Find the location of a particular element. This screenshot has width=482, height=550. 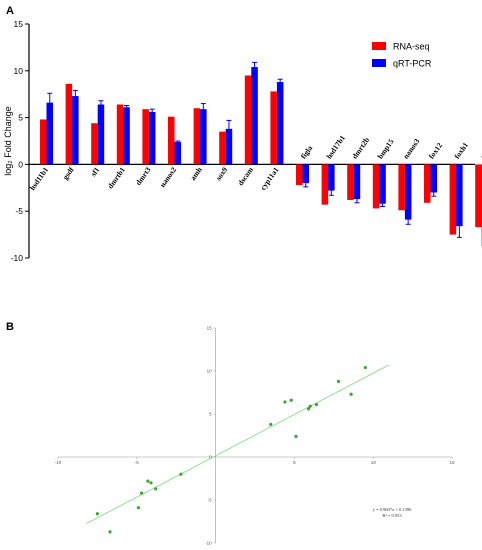

category-label: figla is located at coordinates (307, 152).